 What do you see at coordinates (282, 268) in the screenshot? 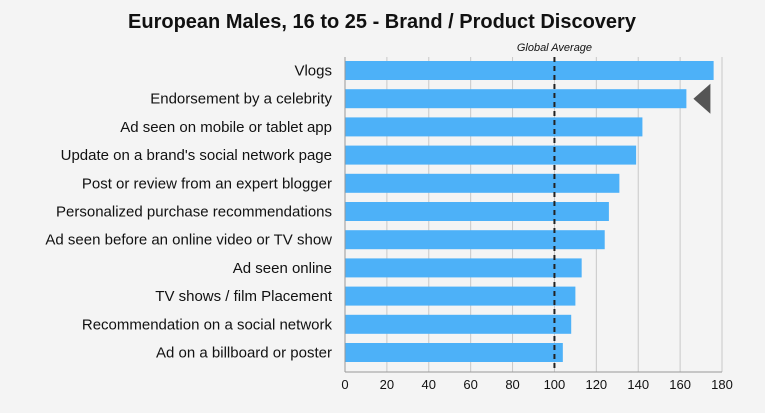
I see `category-label: Ad seen online` at bounding box center [282, 268].